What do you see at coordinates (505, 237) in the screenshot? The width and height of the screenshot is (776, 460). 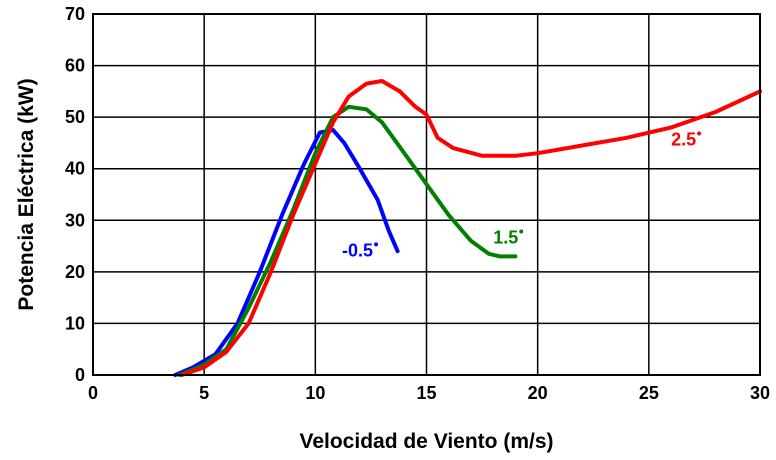 I see `series-label: 1.5` at bounding box center [505, 237].